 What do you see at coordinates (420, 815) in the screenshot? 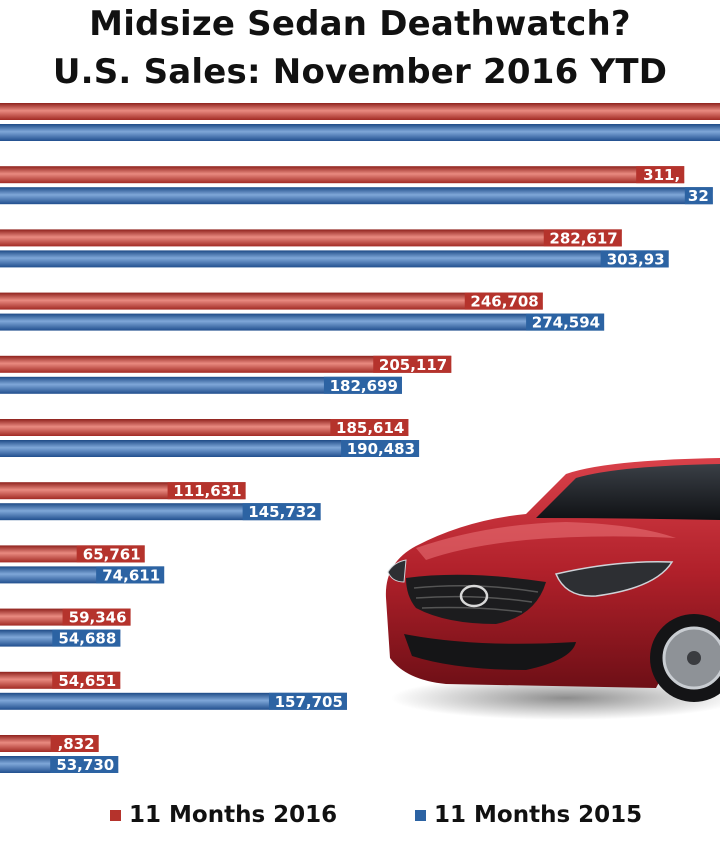
I see `legend-swatch-2015` at bounding box center [420, 815].